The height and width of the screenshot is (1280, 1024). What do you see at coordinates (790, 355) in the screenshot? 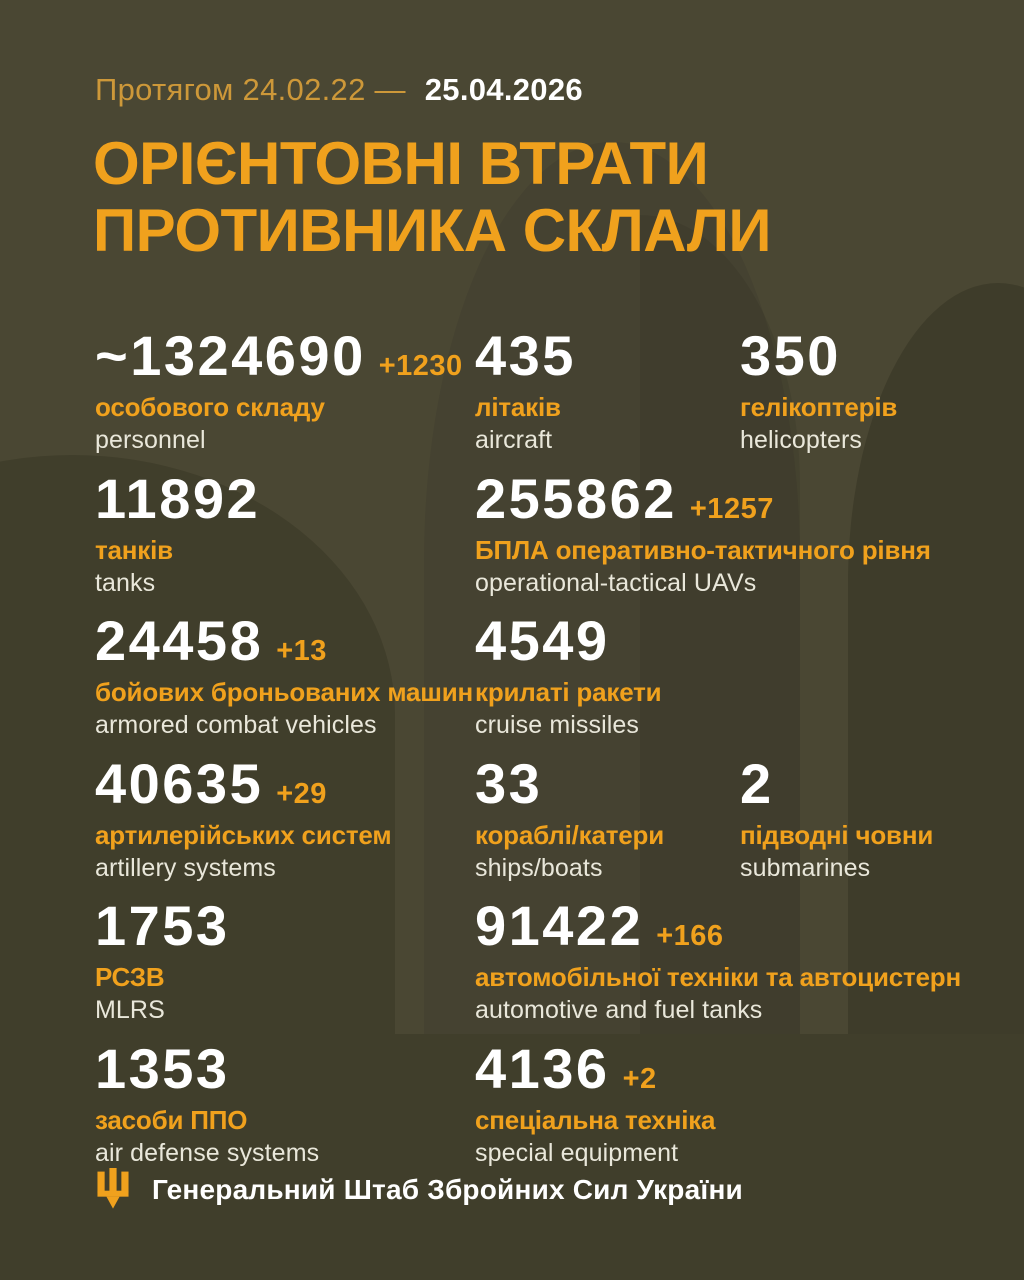
I see `stat-value: 350` at bounding box center [790, 355].